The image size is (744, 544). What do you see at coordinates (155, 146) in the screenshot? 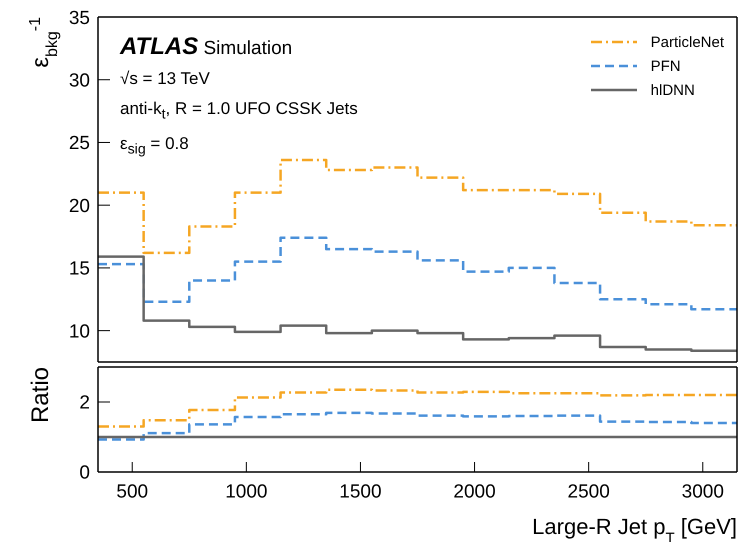
I see `annotation: ε$_{sig}$ = 0.8` at bounding box center [155, 146].